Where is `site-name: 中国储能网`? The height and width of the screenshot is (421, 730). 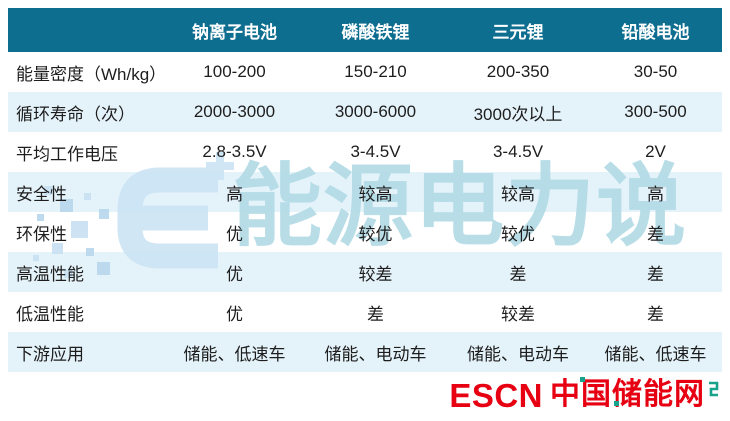
site-name: 中国储能网 is located at coordinates (627, 394).